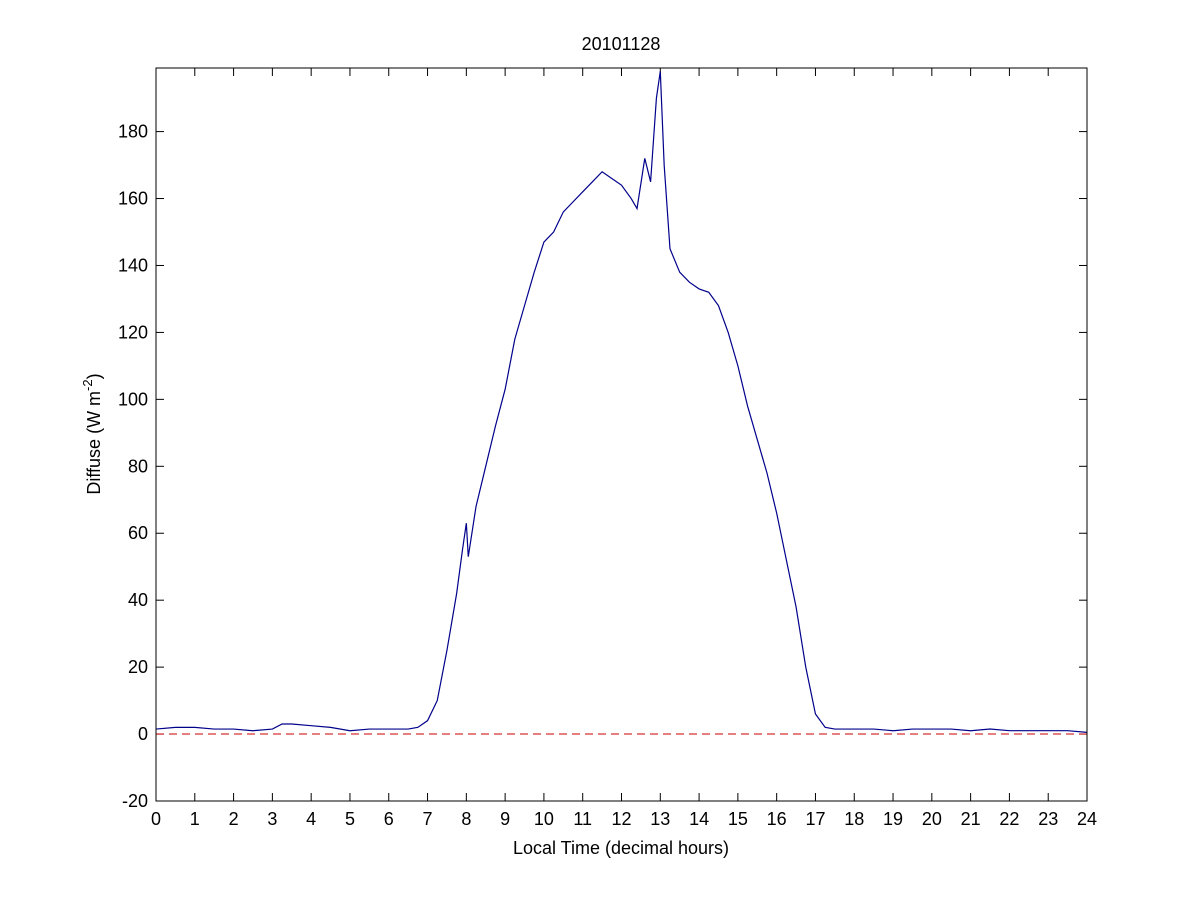 This screenshot has height=905, width=1201. Describe the element at coordinates (133, 132) in the screenshot. I see `y-tick-label: 180` at that location.